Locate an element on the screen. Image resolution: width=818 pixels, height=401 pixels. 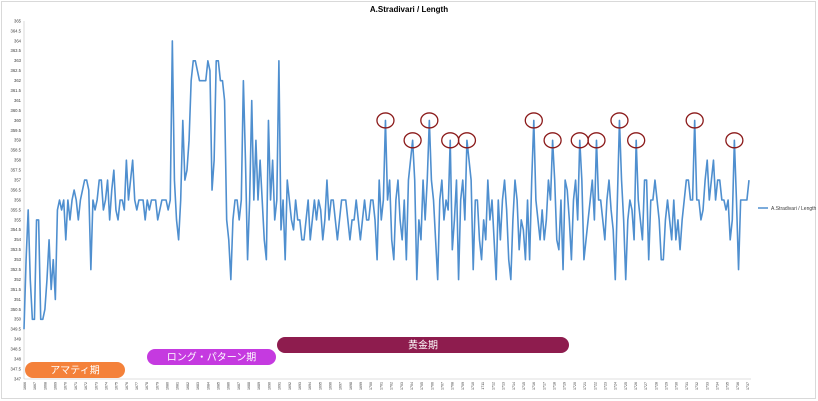
x-tick-label: 1675 is located at coordinates (117, 386).